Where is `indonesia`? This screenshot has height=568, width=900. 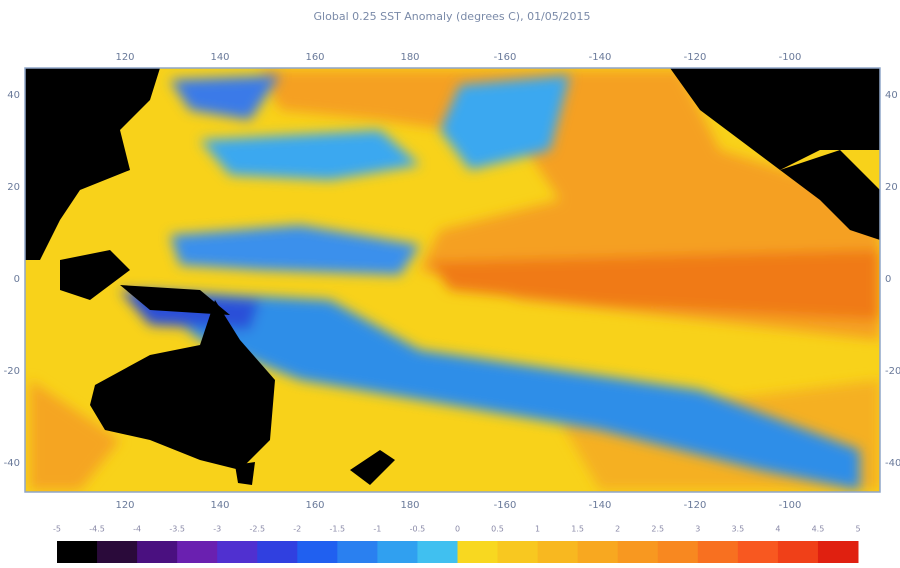 indonesia is located at coordinates (95, 275).